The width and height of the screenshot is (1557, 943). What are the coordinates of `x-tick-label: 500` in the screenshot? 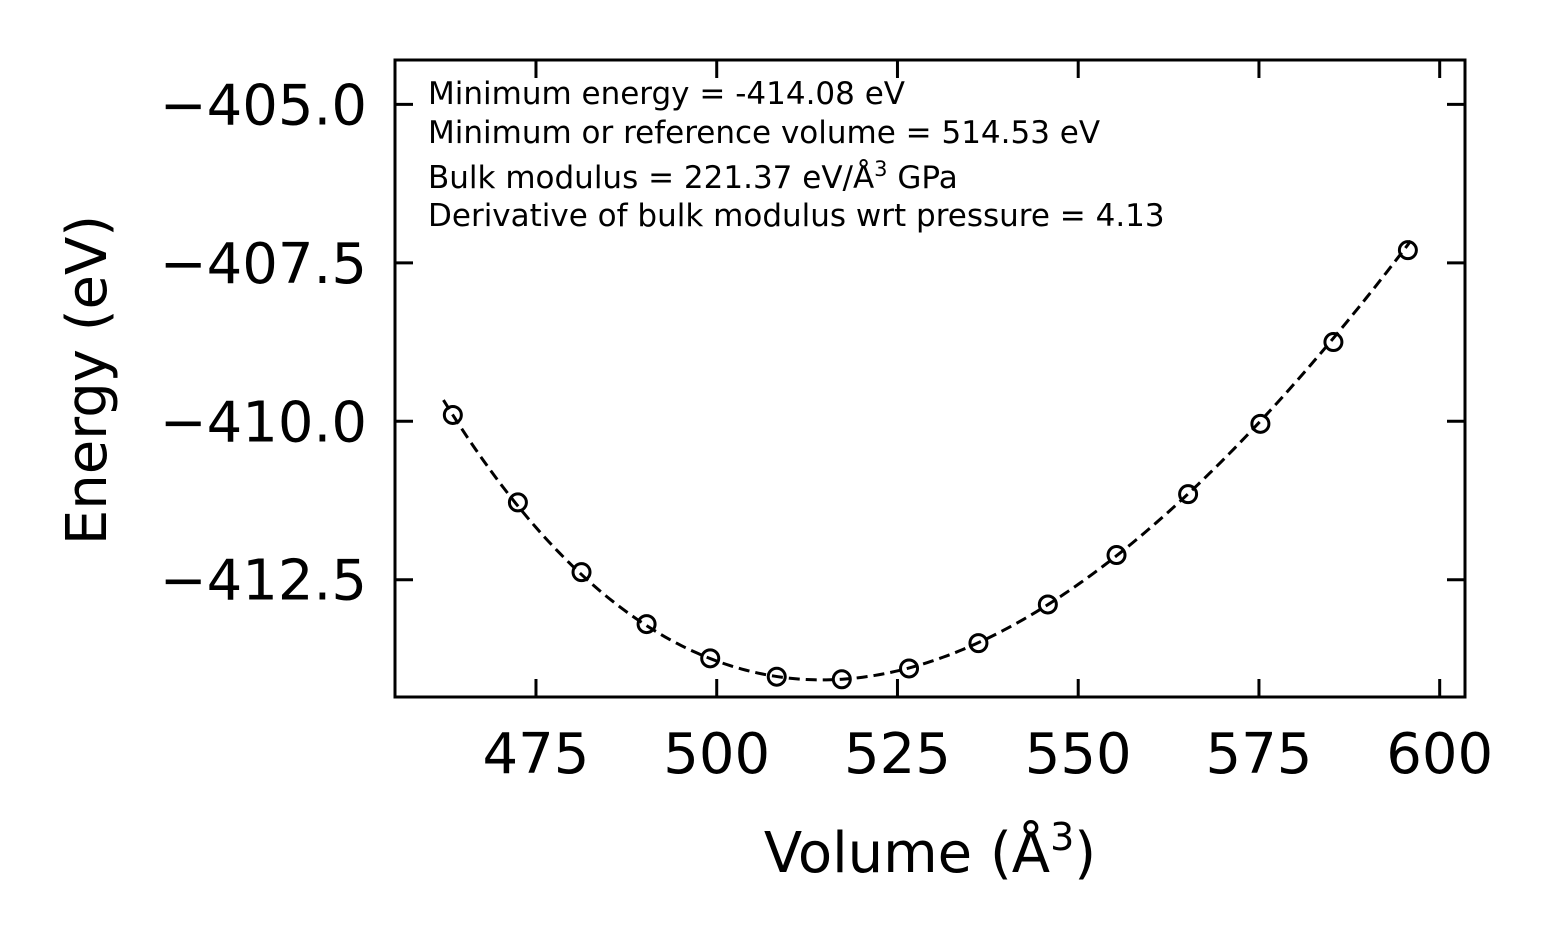 It's located at (716, 754).